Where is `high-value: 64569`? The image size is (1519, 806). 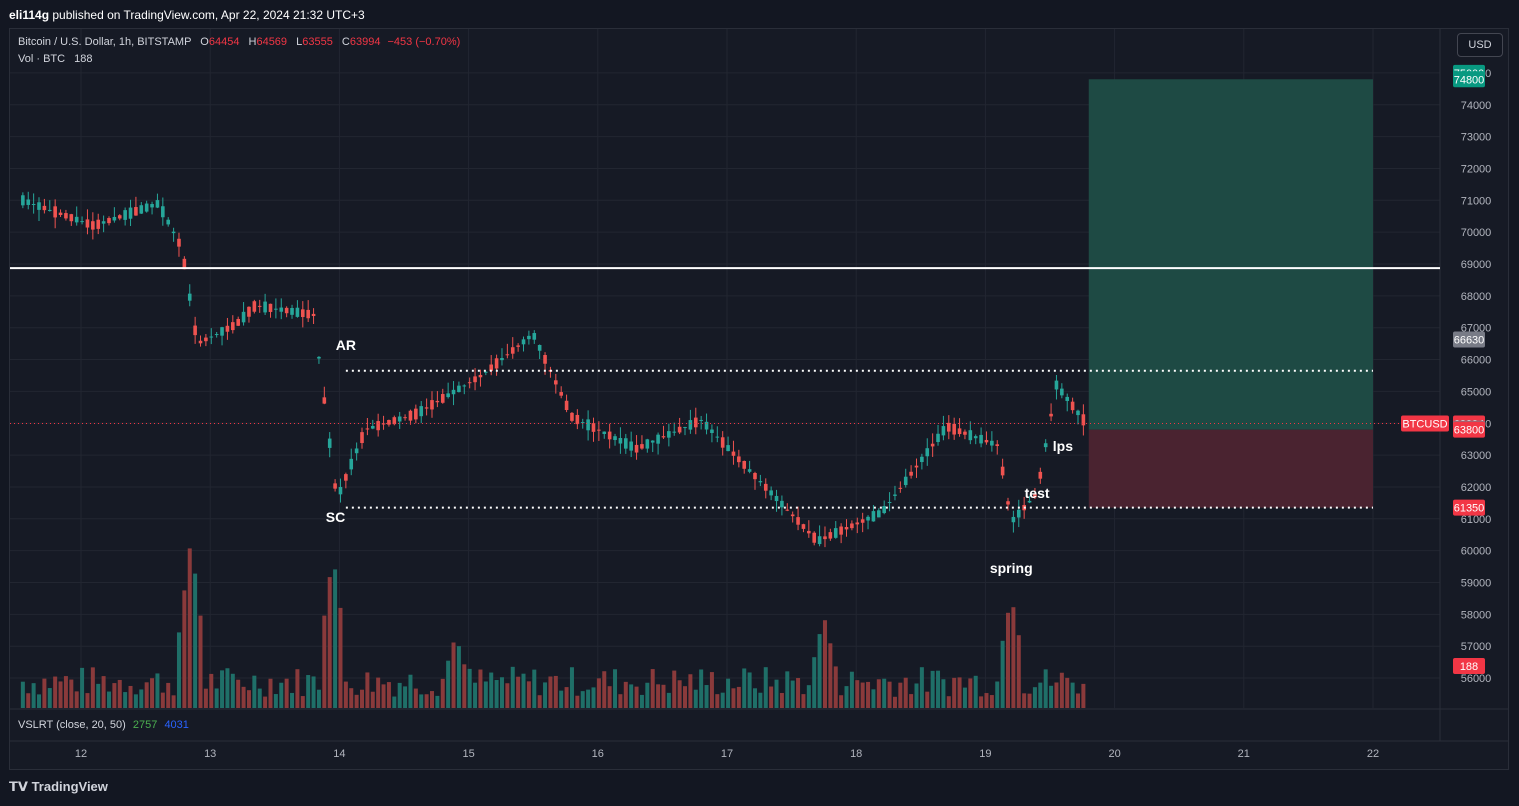 high-value: 64569 is located at coordinates (272, 42).